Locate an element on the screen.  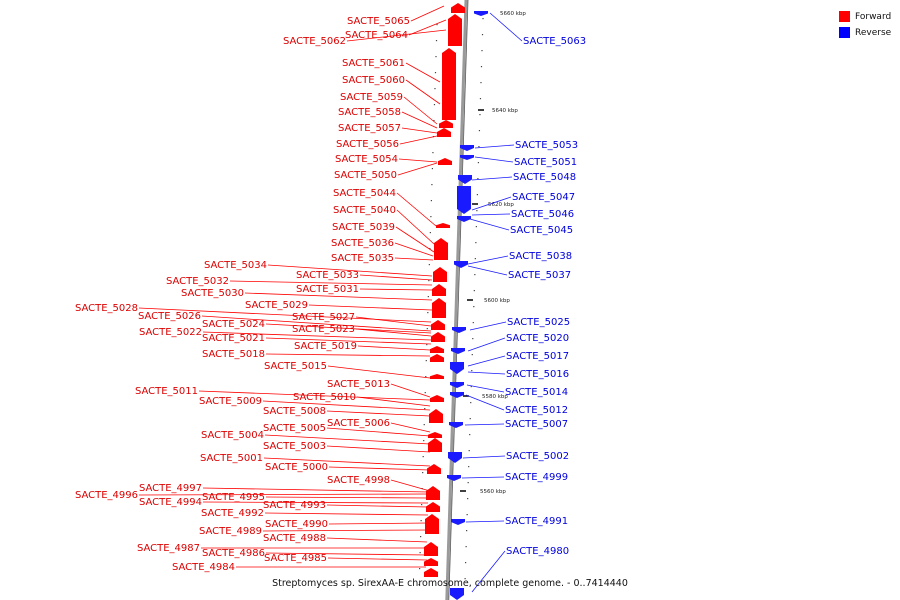
reverse-gene-label: SACTE_5037 is located at coordinates (539, 275).